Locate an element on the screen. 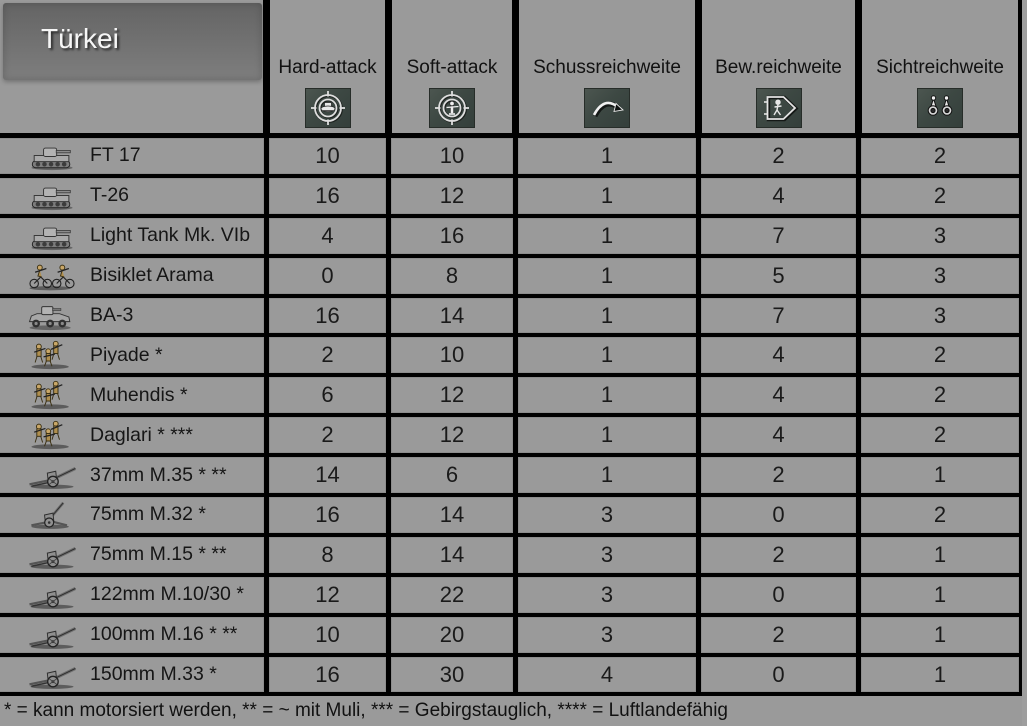  unit-name-cell: 75mm M.32 * is located at coordinates (131, 515).